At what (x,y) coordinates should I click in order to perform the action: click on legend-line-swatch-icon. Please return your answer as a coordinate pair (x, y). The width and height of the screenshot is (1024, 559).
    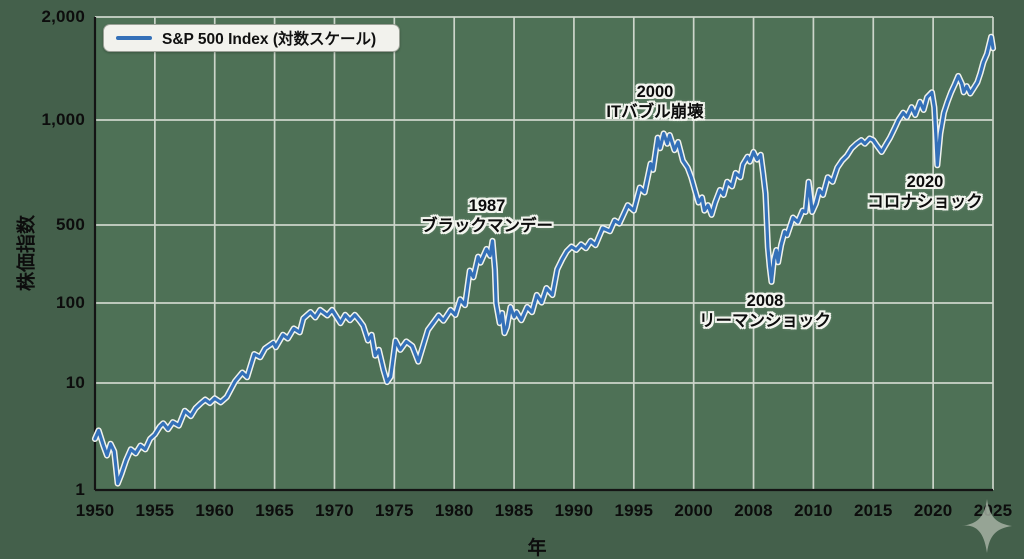
    Looking at the image, I should click on (134, 38).